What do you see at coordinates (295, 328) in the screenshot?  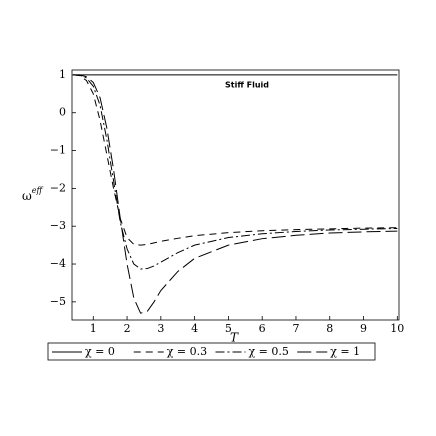 I see `x-tick-label: 7` at bounding box center [295, 328].